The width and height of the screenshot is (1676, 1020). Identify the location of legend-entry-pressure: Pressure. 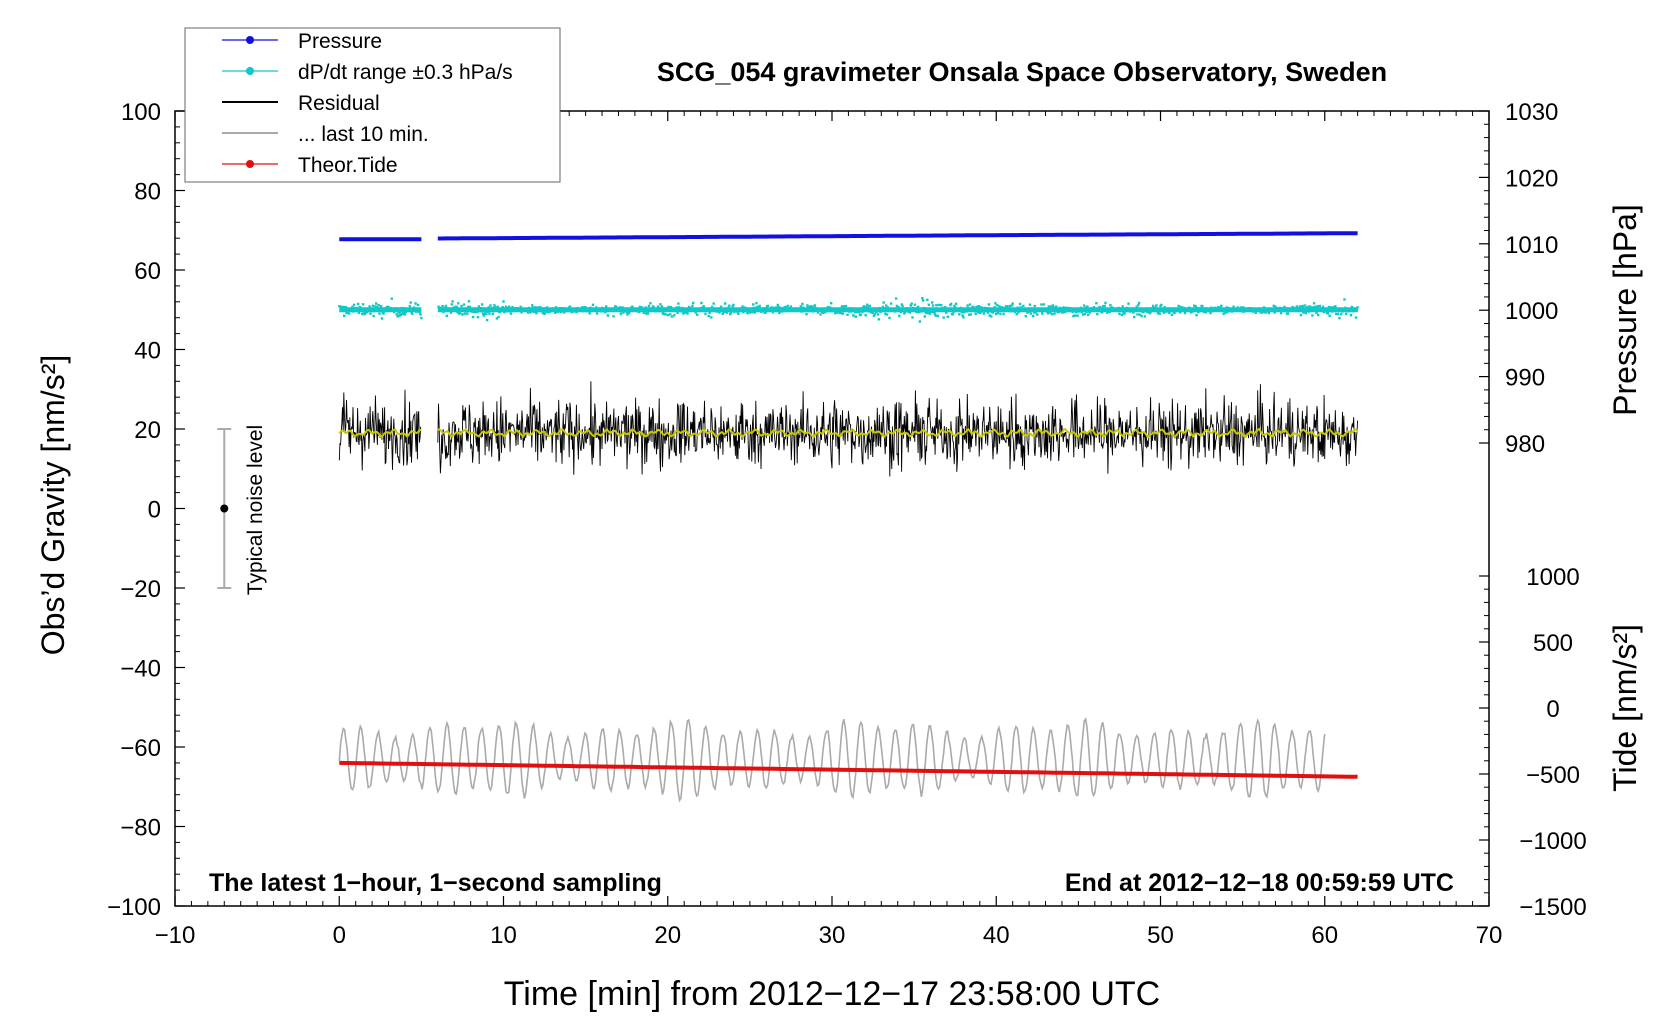
(302, 41).